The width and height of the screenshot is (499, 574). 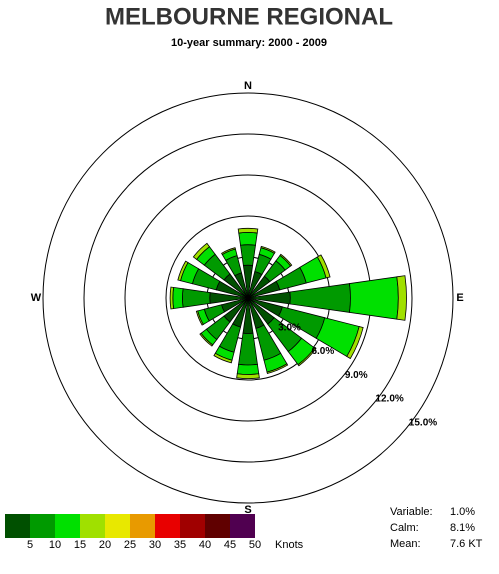 I want to click on chart-title: MELBOURNE REGIONAL, so click(x=249, y=16).